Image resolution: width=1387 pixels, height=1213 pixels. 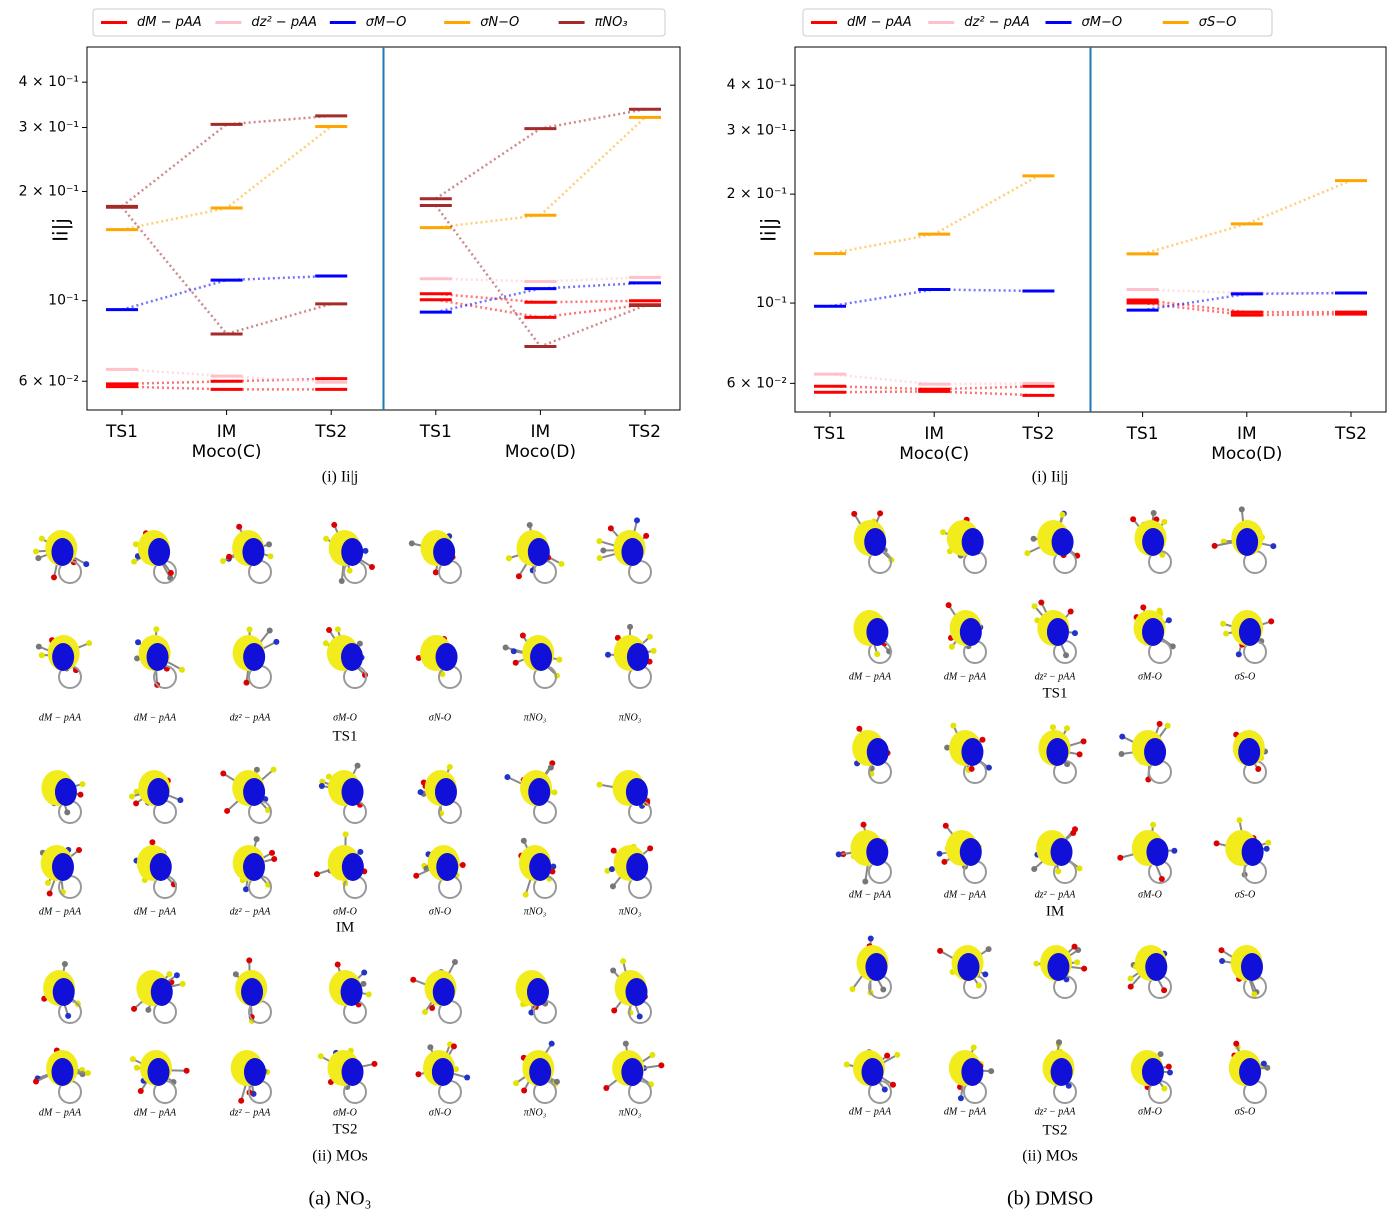 I want to click on x-tick-label: TS2, so click(x=644, y=432).